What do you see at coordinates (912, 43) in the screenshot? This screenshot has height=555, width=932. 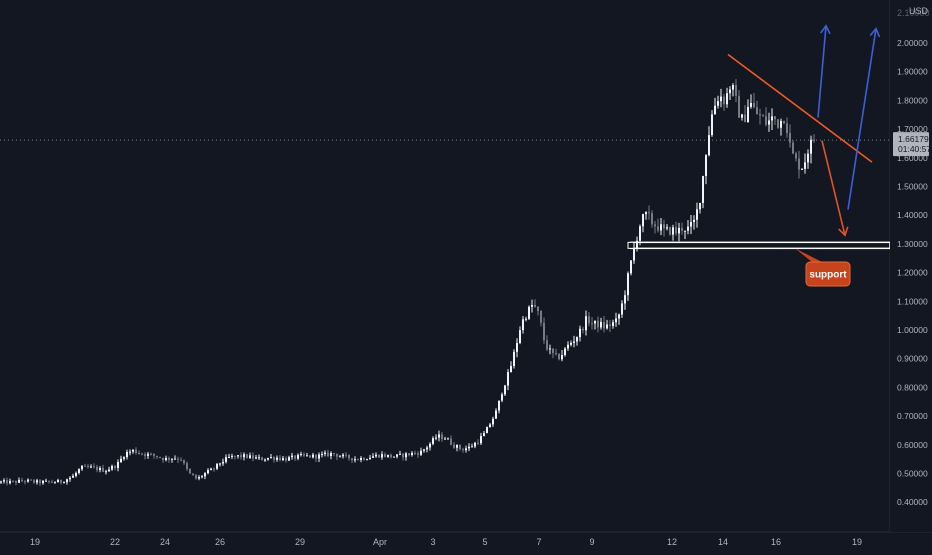 I see `price-tick-label: 2.00000` at bounding box center [912, 43].